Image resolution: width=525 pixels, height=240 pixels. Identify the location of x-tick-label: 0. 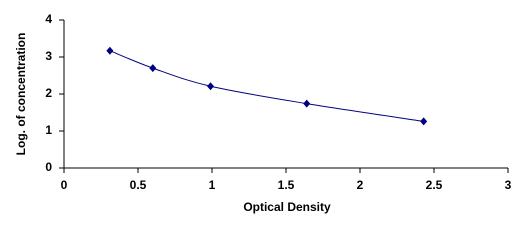
(64, 185).